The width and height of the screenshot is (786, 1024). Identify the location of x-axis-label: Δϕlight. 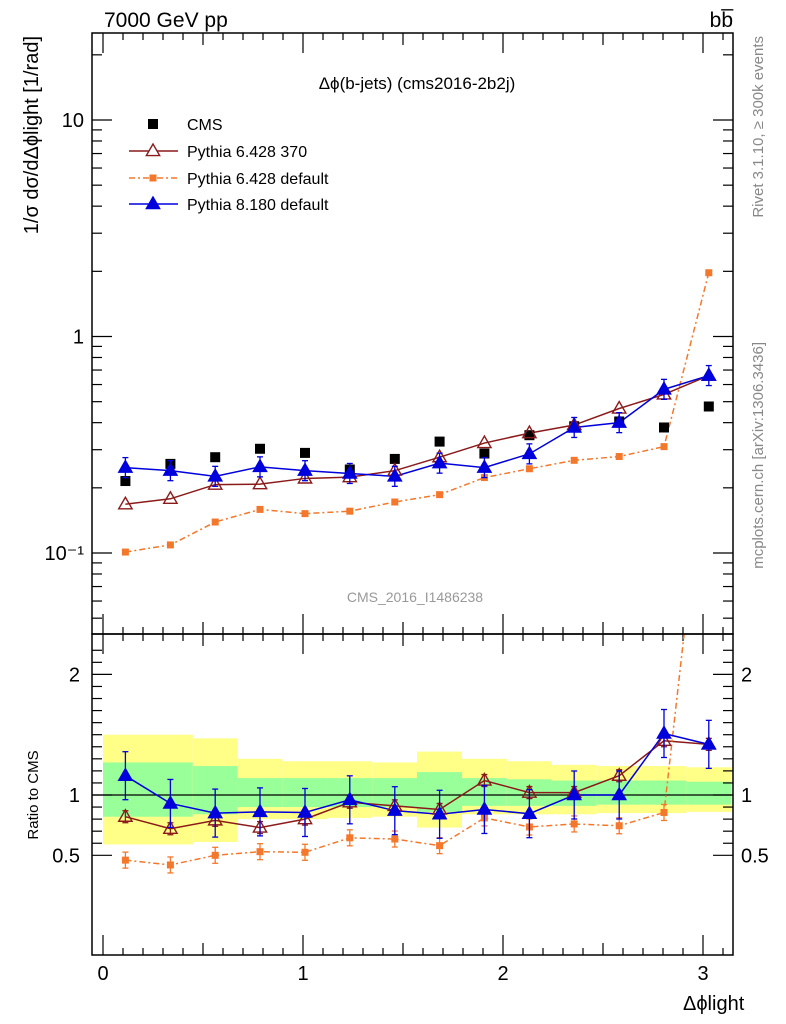
(714, 1004).